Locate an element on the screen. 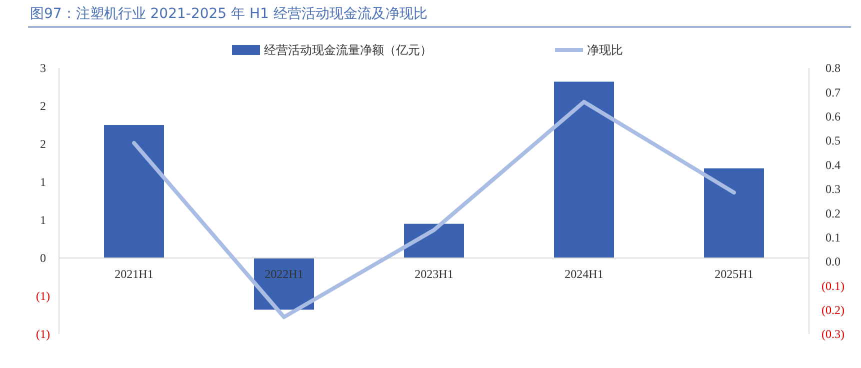 This screenshot has height=368, width=861. x-tick-label: 2022H1 is located at coordinates (284, 274).